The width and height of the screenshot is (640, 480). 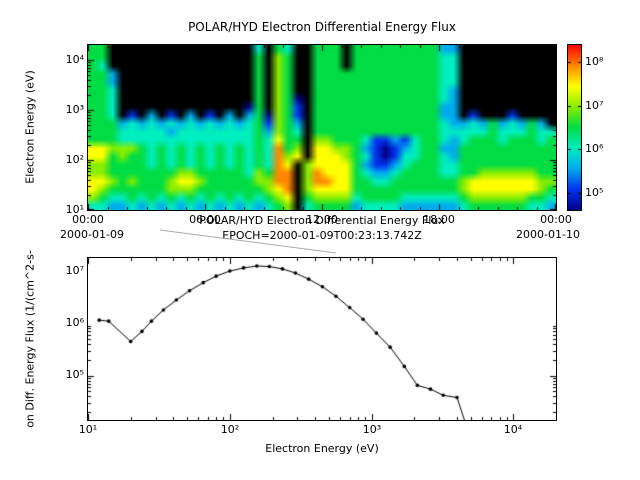 I want to click on spectrogram-y-axis-label: Electron Energy (eV), so click(x=30, y=127).